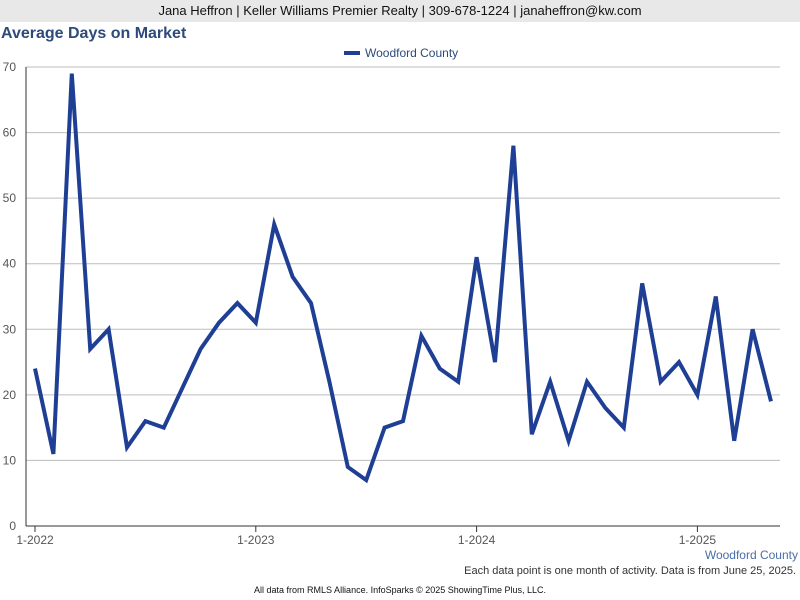 Image resolution: width=800 pixels, height=600 pixels. I want to click on x-tick-label: 1-2025, so click(698, 540).